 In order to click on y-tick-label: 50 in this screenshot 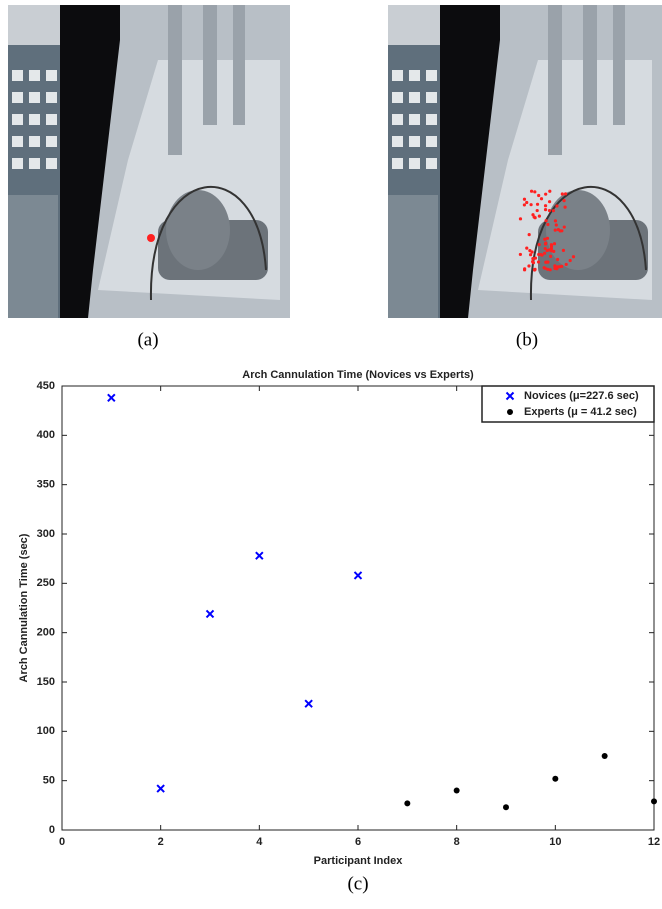, I will do `click(49, 781)`.